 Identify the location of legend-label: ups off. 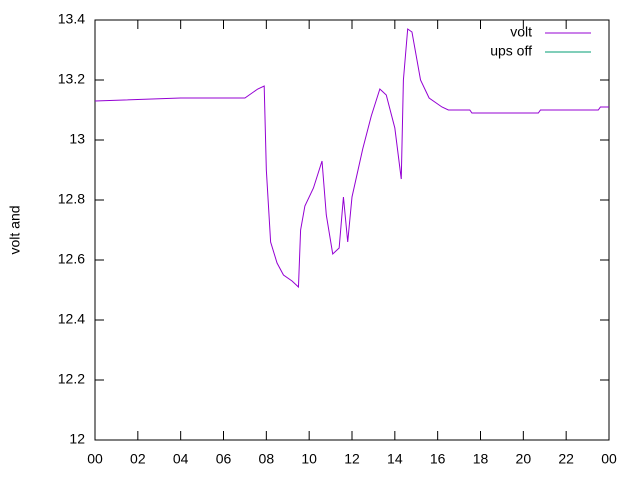
(511, 51).